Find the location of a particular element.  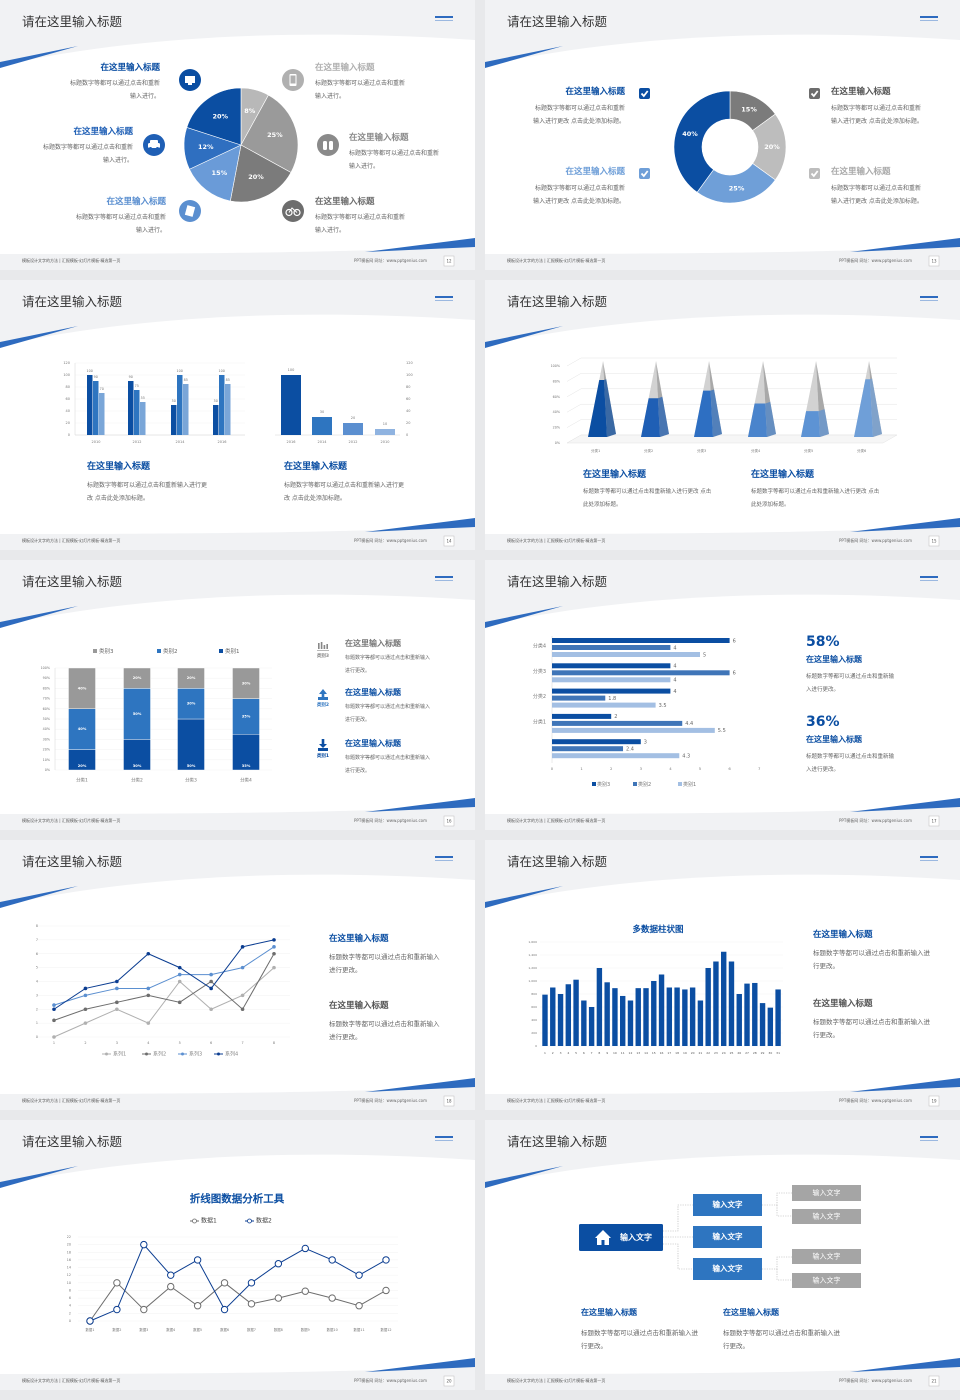

data-label: 3 is located at coordinates (645, 743).